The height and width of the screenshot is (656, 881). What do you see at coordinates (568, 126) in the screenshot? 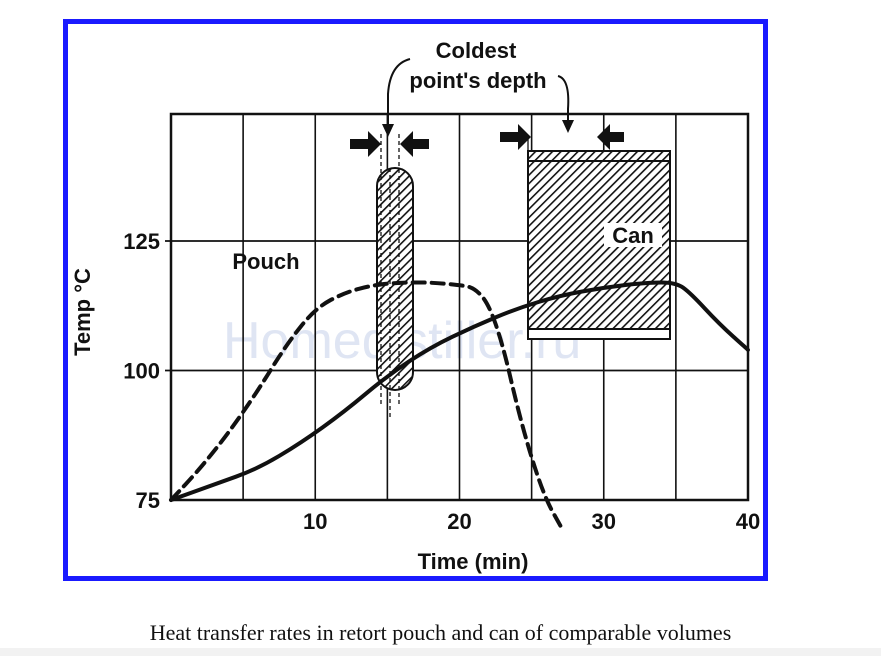
I see `coldest-bracket-right-arrow-icon` at bounding box center [568, 126].